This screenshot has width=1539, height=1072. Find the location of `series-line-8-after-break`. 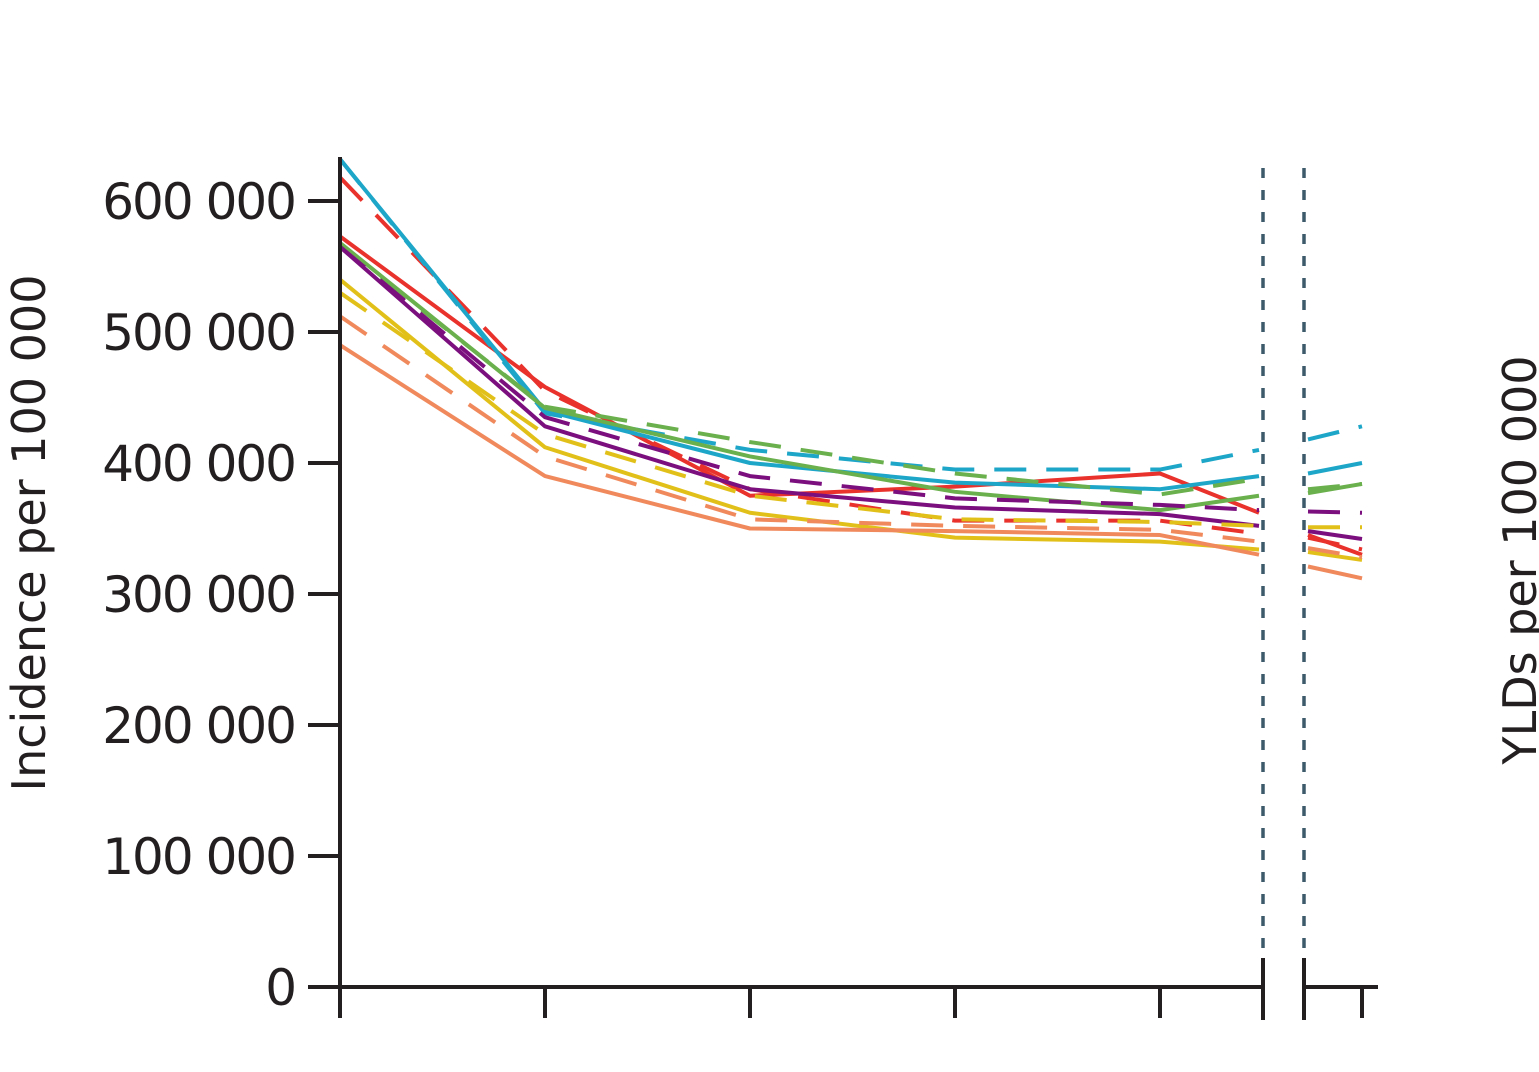

series-line-8-after-break is located at coordinates (1335, 512).